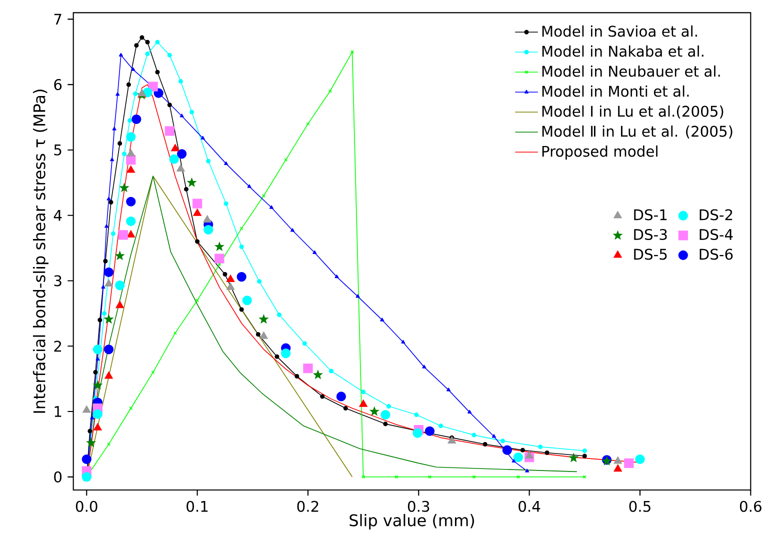 The height and width of the screenshot is (538, 771). I want to click on y-tick-label: 5, so click(58, 150).